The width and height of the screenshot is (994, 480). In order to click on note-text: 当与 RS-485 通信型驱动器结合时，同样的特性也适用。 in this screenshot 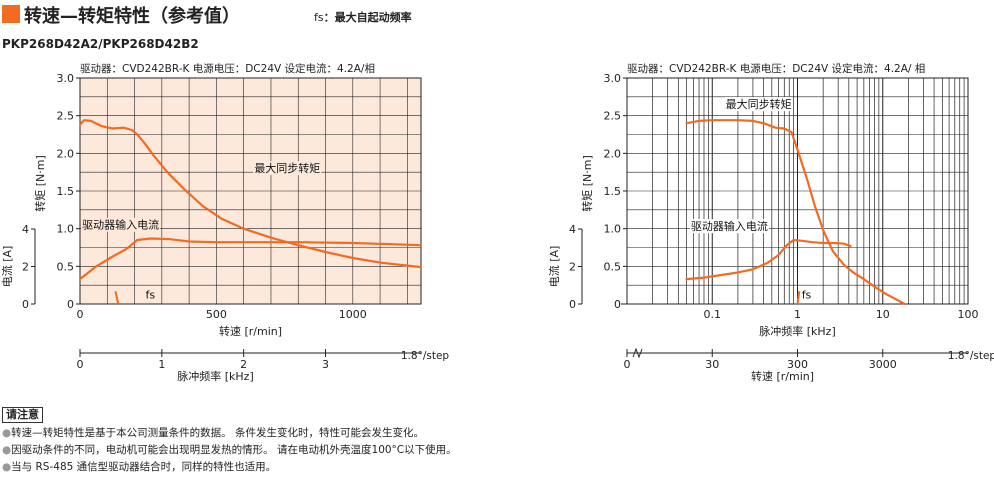, I will do `click(144, 467)`.